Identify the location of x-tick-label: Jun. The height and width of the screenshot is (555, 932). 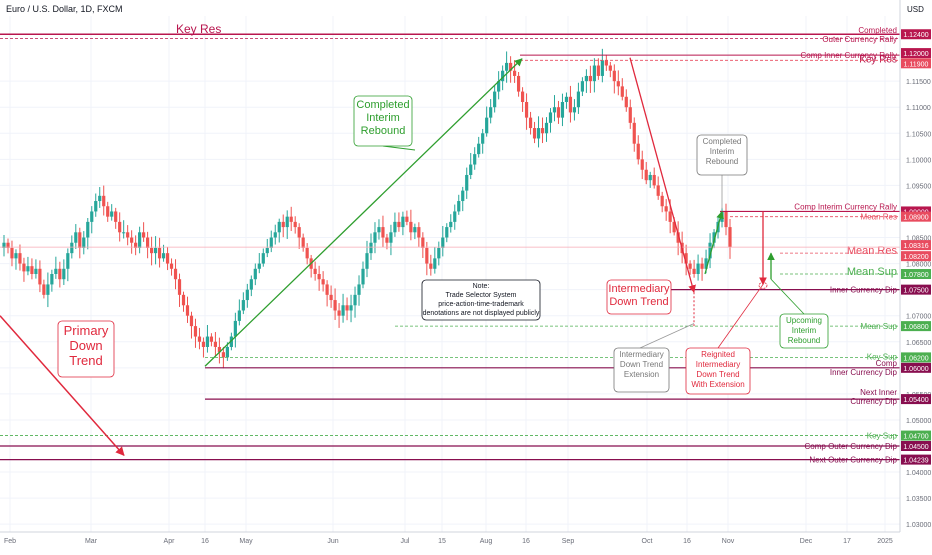
(332, 541).